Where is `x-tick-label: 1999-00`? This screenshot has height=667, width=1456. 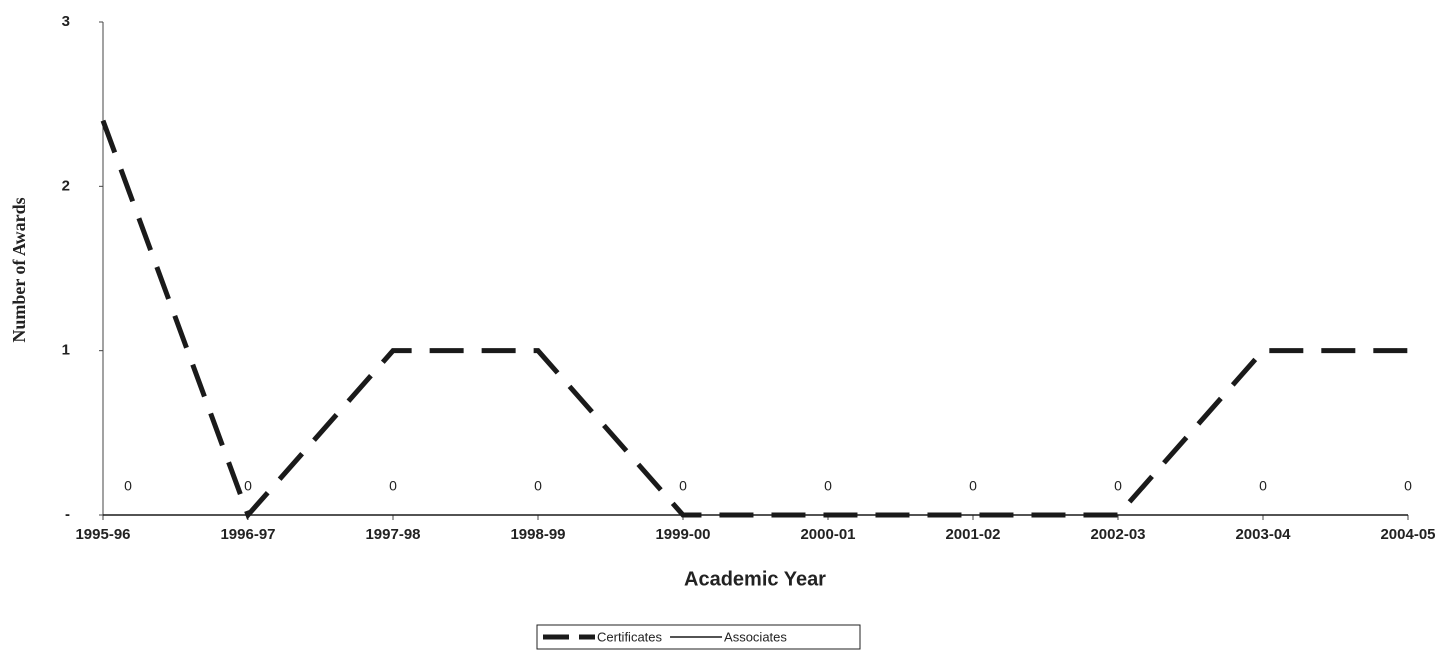
x-tick-label: 1999-00 is located at coordinates (682, 534).